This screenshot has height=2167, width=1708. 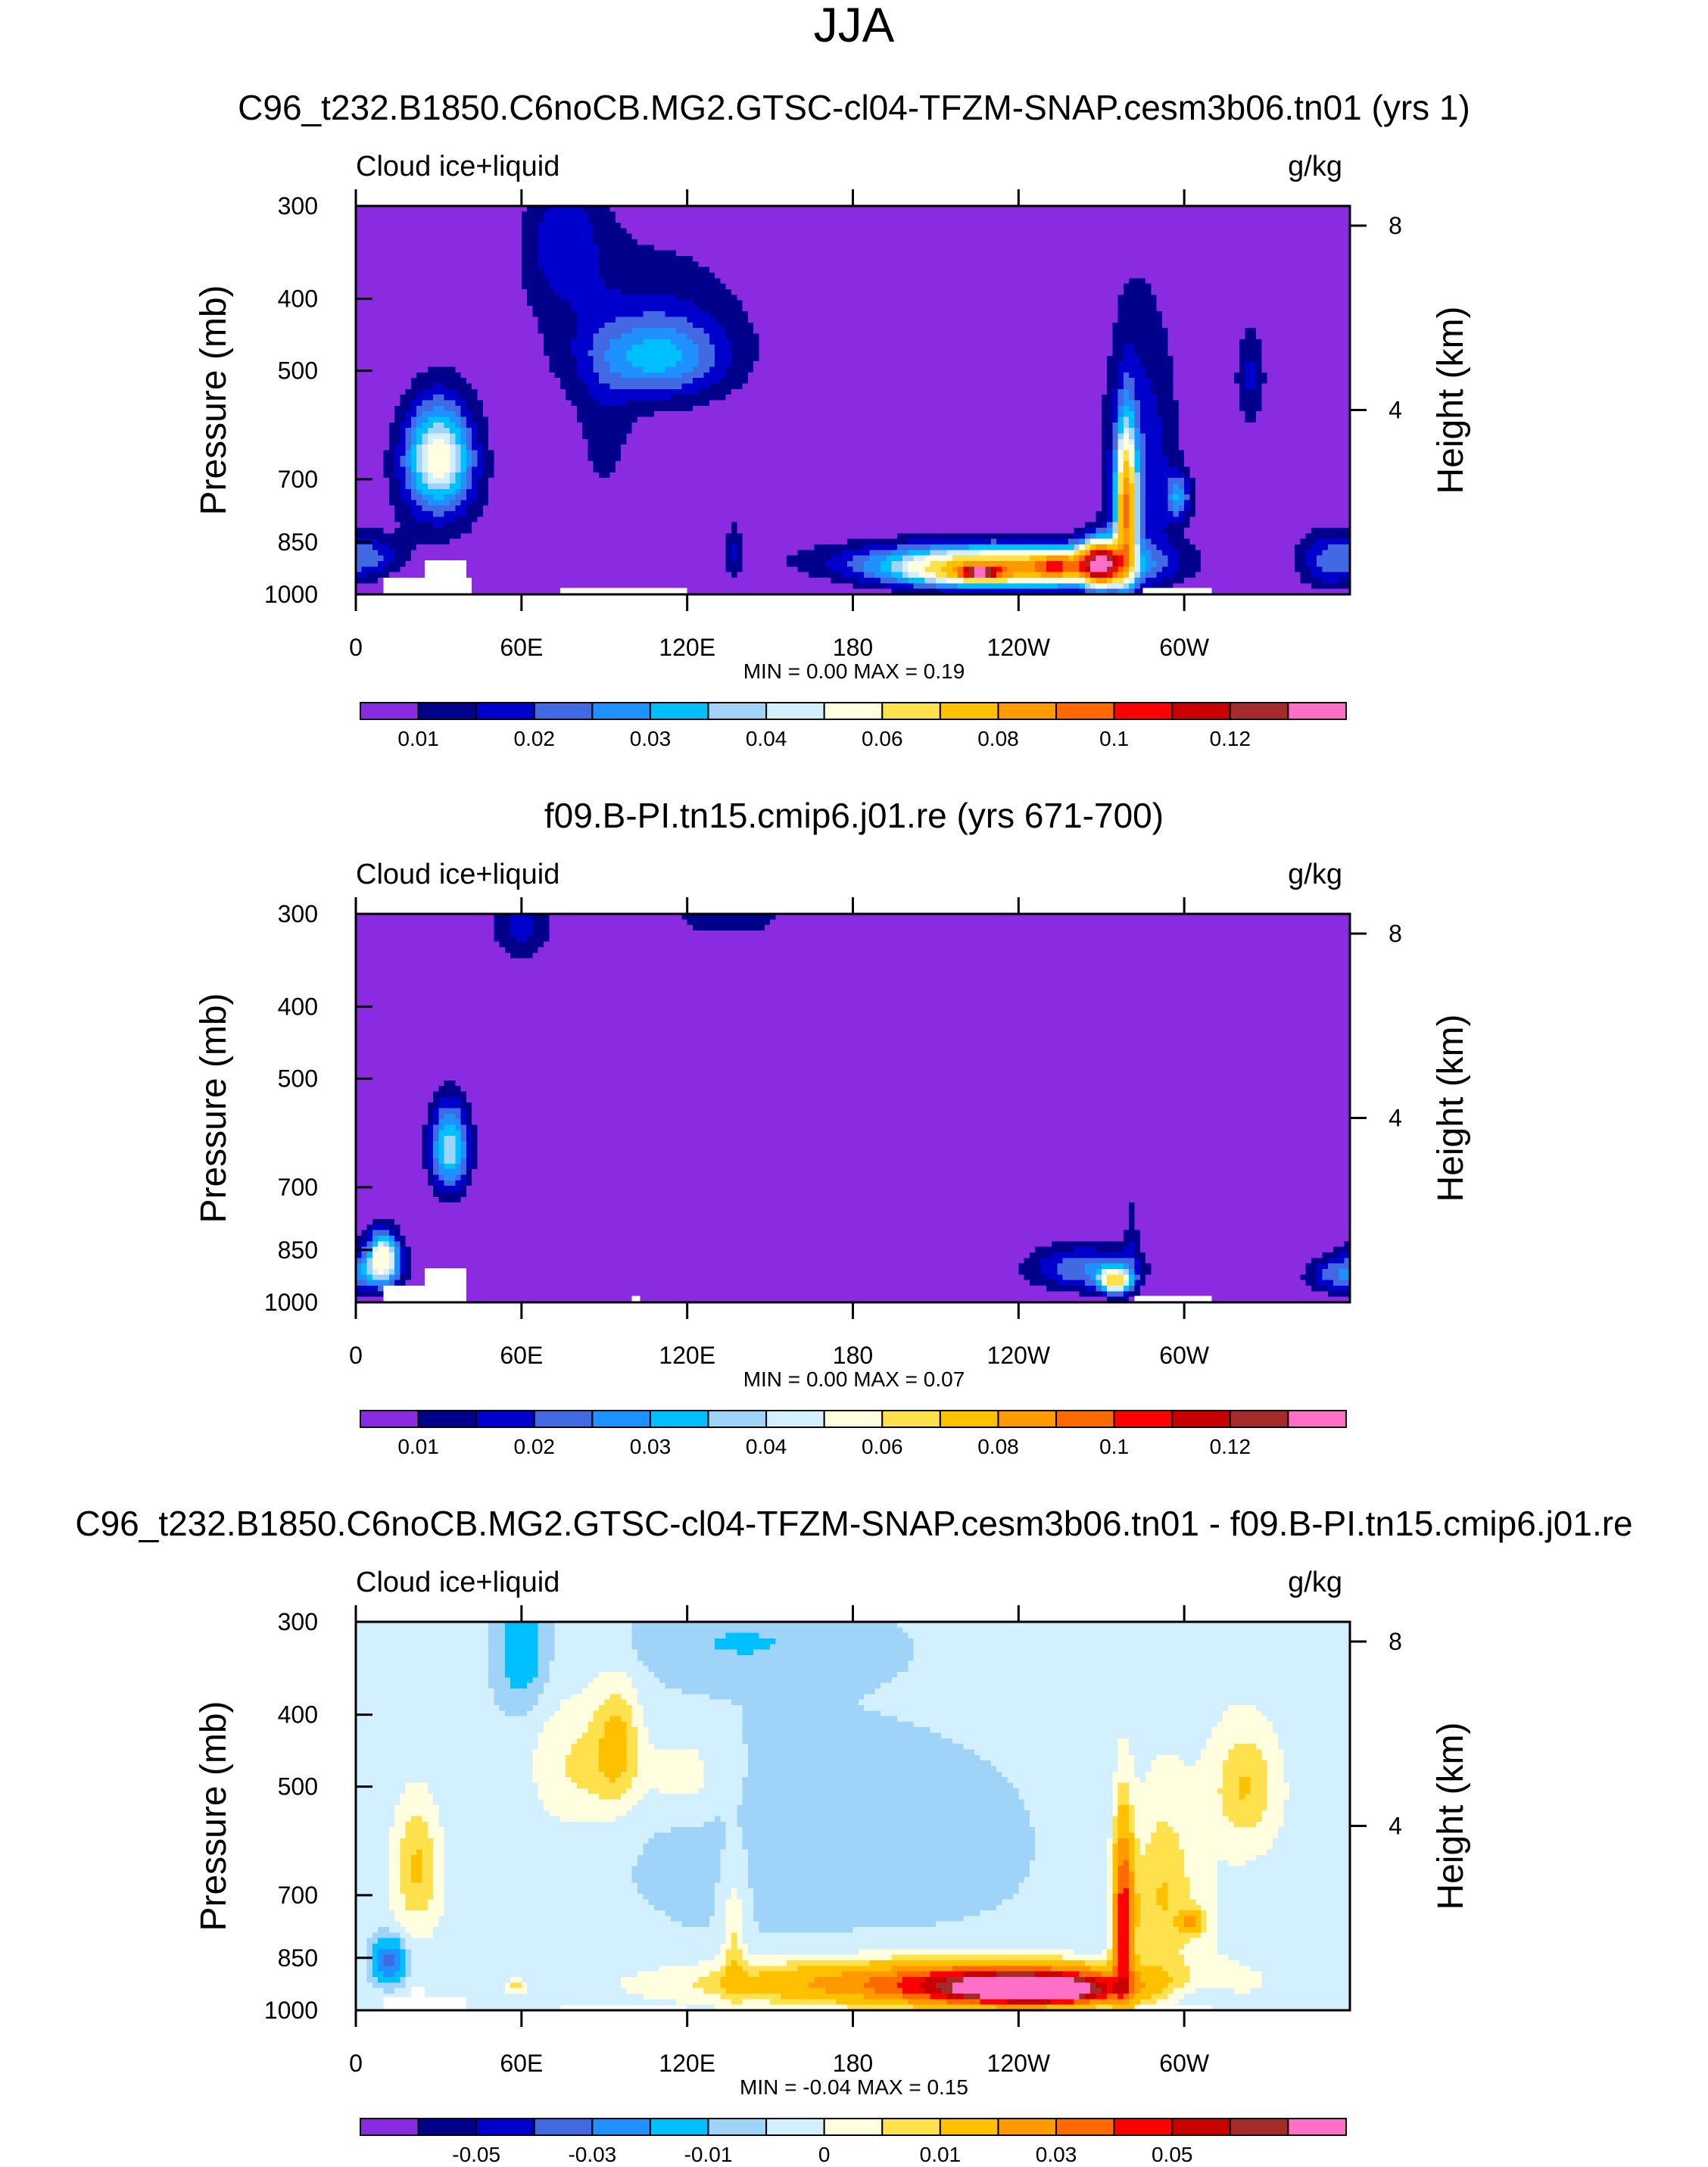 What do you see at coordinates (457, 874) in the screenshot?
I see `variable-label: Cloud ice+liquid` at bounding box center [457, 874].